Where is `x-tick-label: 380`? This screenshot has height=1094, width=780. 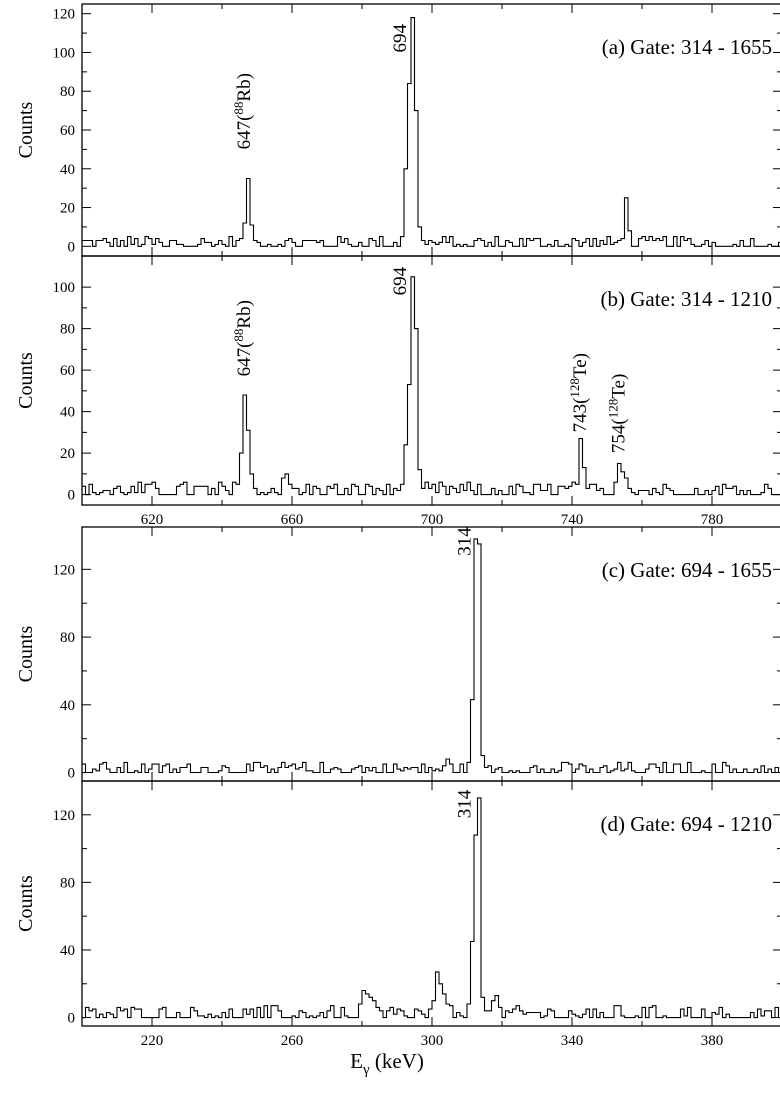 x-tick-label: 380 is located at coordinates (712, 1041).